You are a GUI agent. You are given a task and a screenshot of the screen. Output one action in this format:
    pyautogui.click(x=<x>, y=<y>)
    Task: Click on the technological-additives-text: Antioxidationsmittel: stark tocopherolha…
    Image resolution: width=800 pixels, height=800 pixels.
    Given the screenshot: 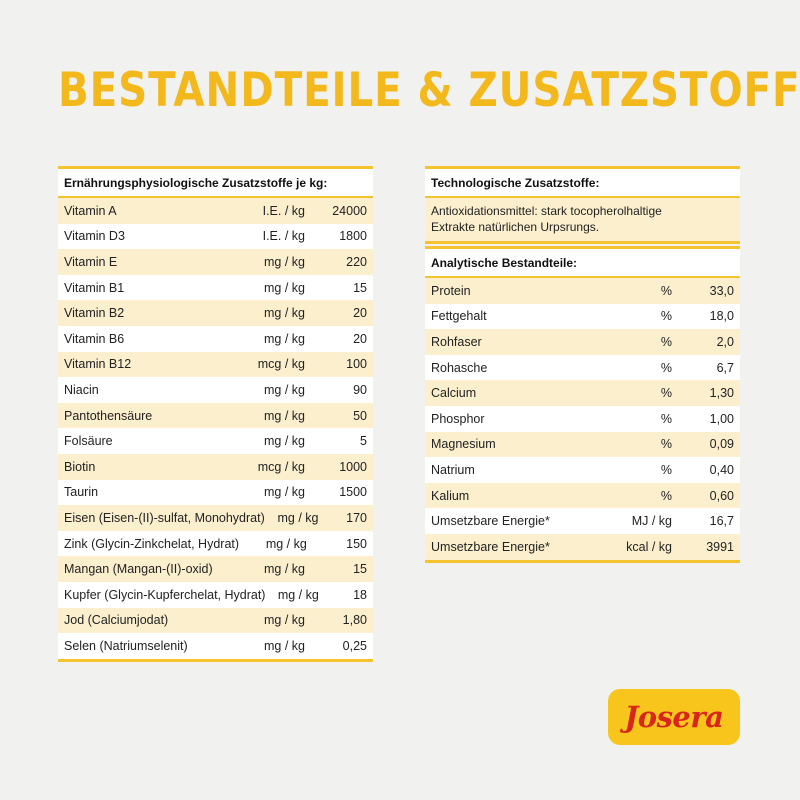 What is the action you would take?
    pyautogui.click(x=582, y=219)
    